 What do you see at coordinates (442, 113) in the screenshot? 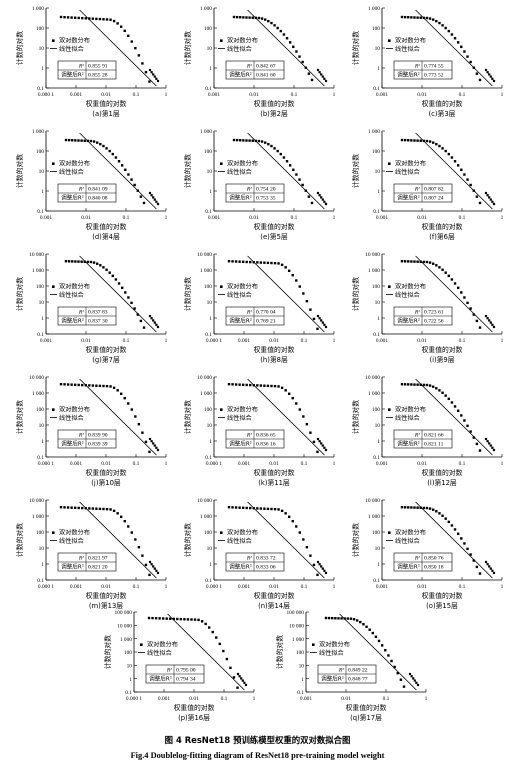
I see `panel-caption: (c)第3层` at bounding box center [442, 113].